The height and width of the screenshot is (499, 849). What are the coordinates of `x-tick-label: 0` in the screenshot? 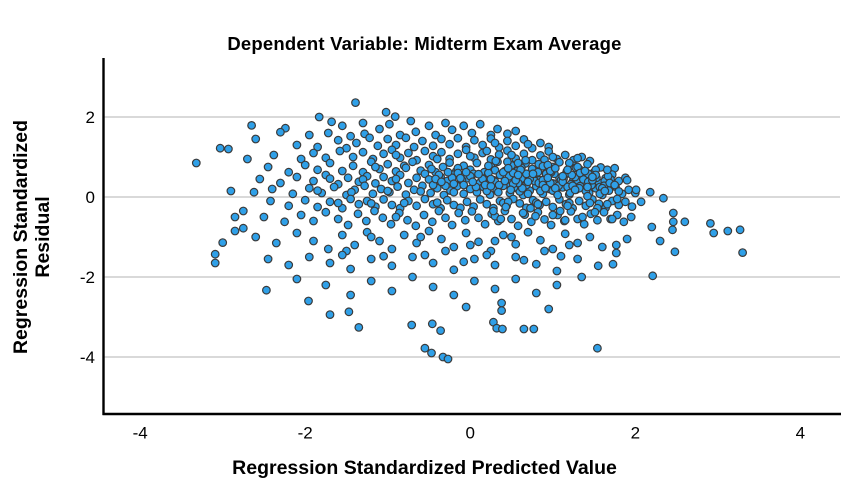 It's located at (470, 433).